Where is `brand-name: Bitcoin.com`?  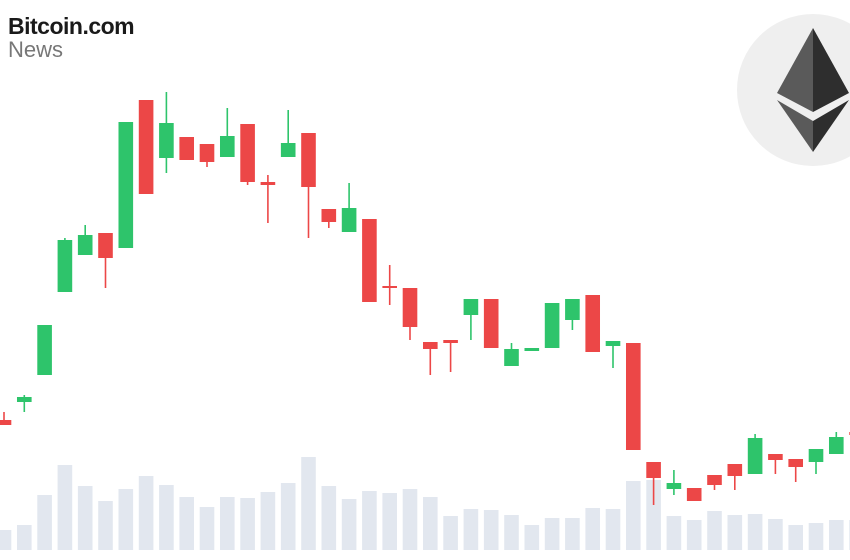
brand-name: Bitcoin.com is located at coordinates (71, 26).